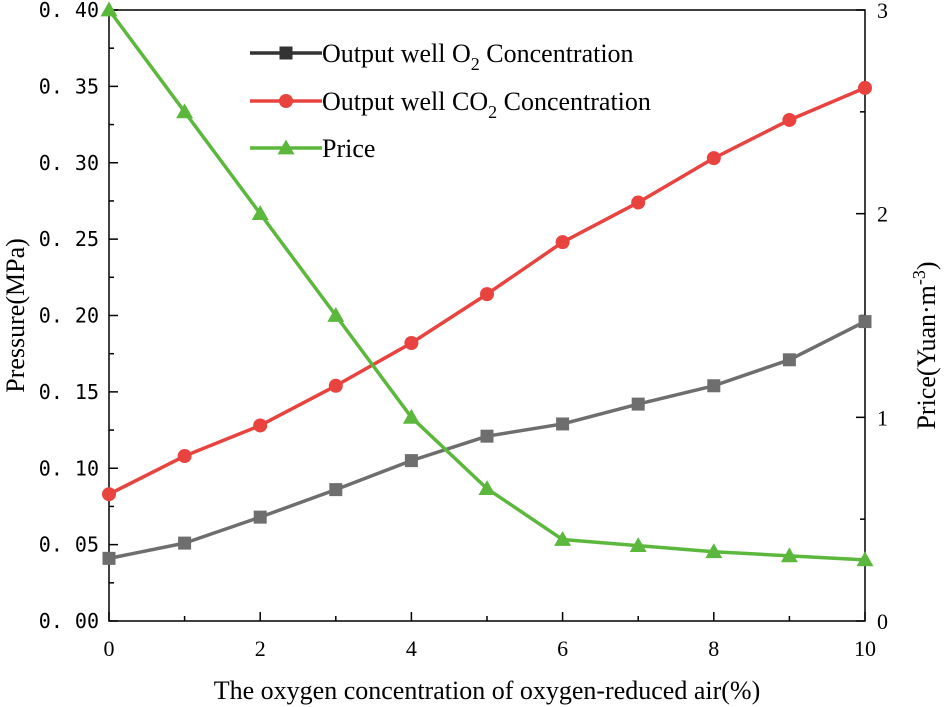 The height and width of the screenshot is (707, 950). Describe the element at coordinates (919, 277) in the screenshot. I see `y-right-title-superscript: -3` at that location.